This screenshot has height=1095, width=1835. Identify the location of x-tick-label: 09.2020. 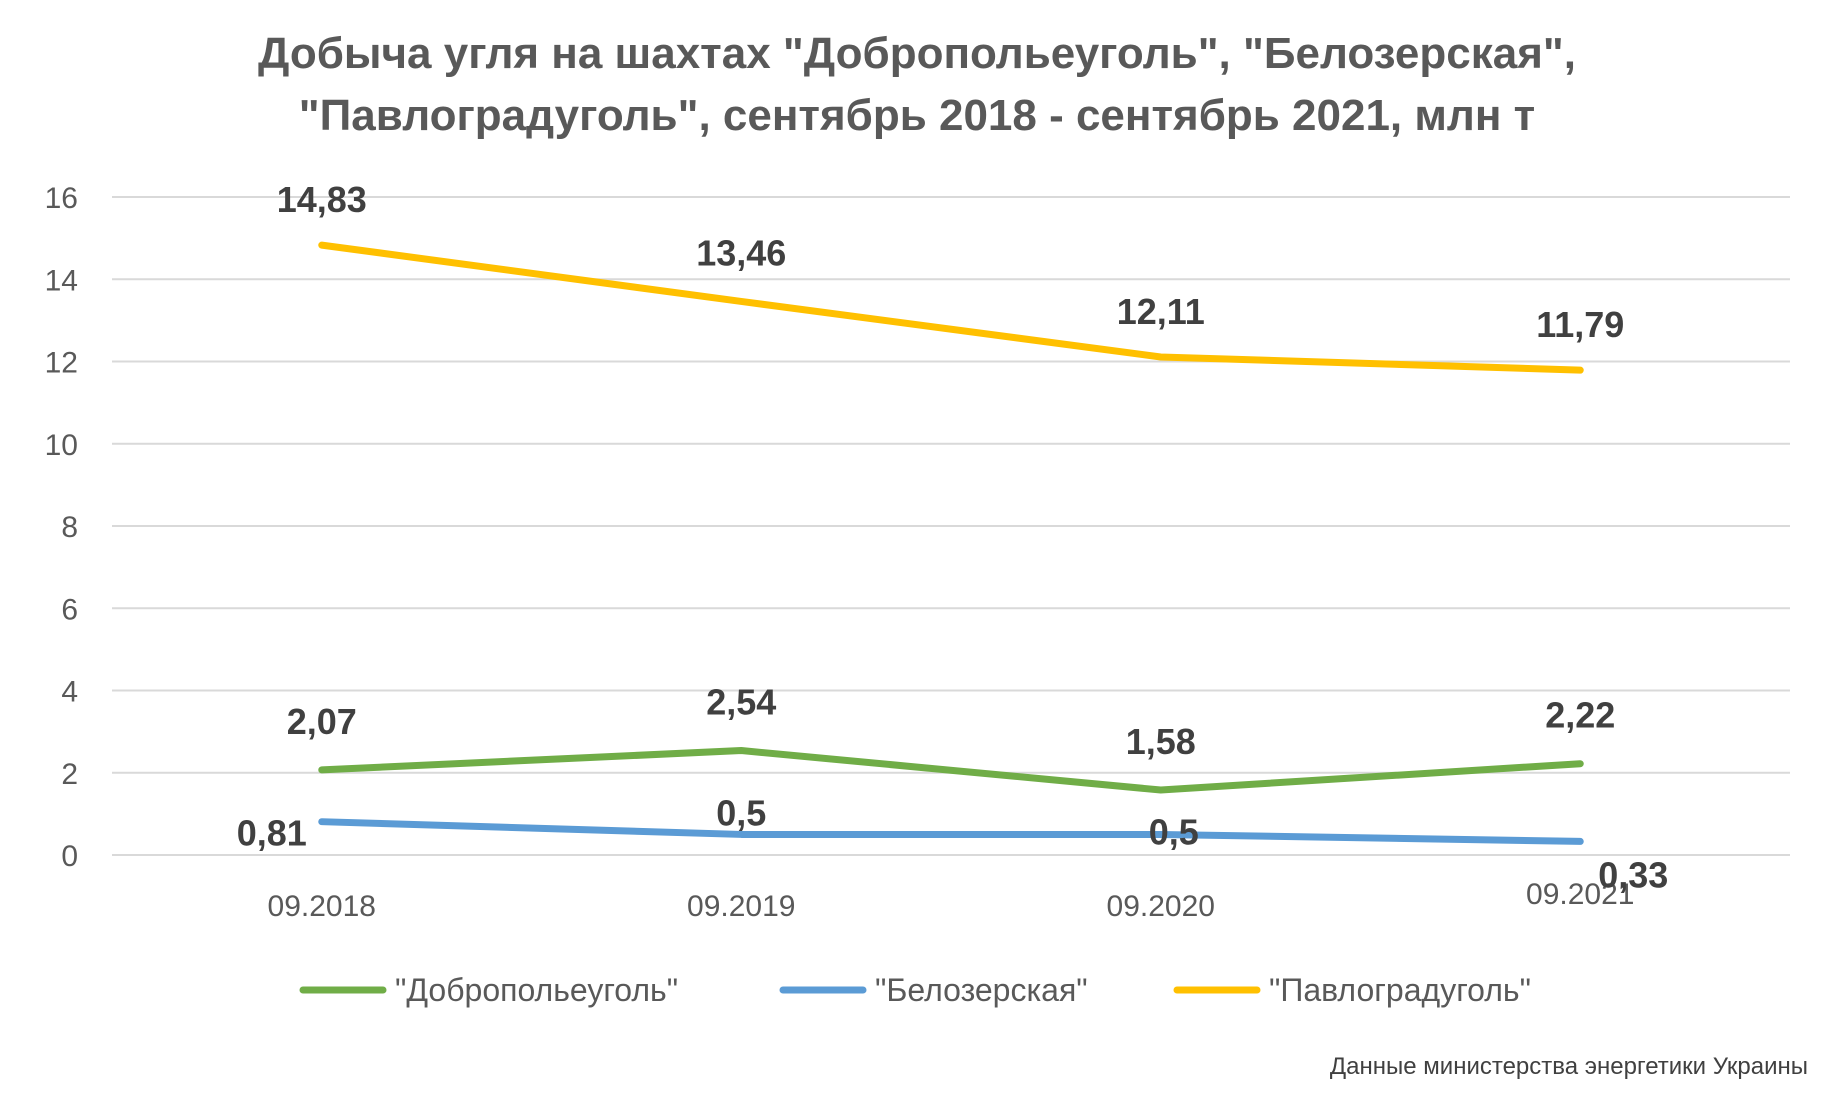
(1161, 906).